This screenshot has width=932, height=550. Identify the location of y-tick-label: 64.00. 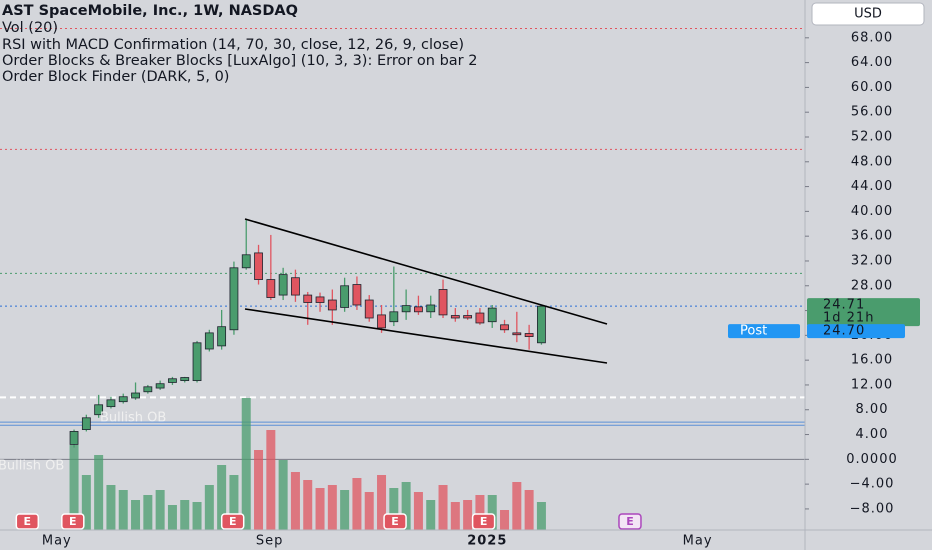
(872, 62).